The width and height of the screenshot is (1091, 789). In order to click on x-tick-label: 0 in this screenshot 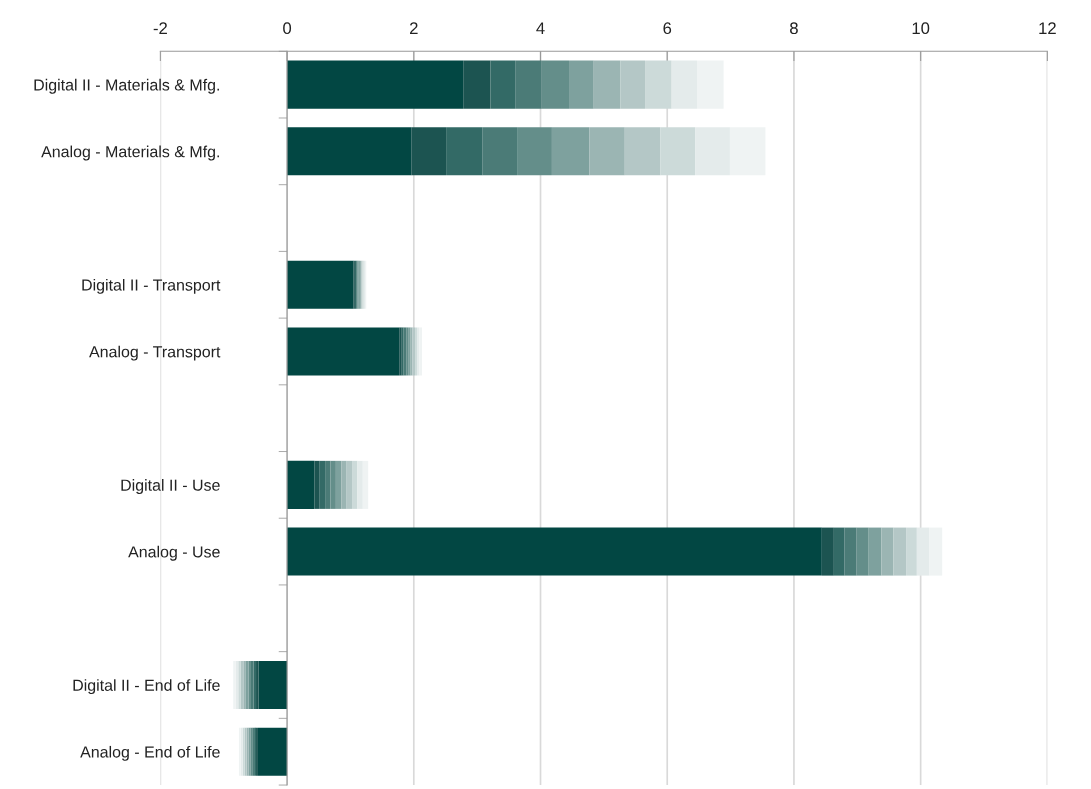, I will do `click(287, 28)`.